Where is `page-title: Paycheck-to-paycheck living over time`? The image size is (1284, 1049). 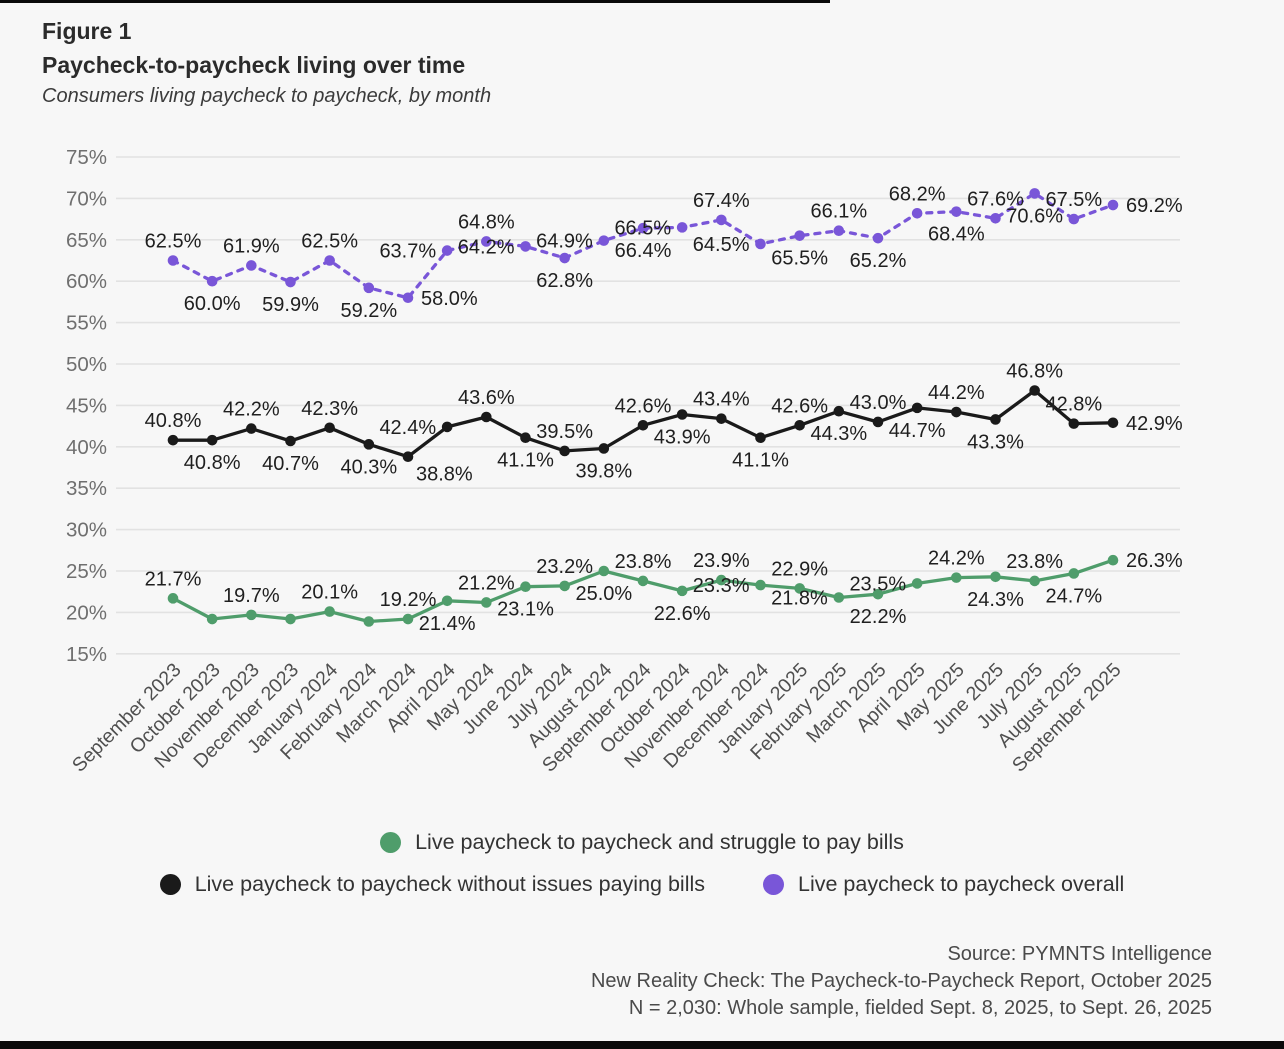
page-title: Paycheck-to-paycheck living over time is located at coordinates (254, 65).